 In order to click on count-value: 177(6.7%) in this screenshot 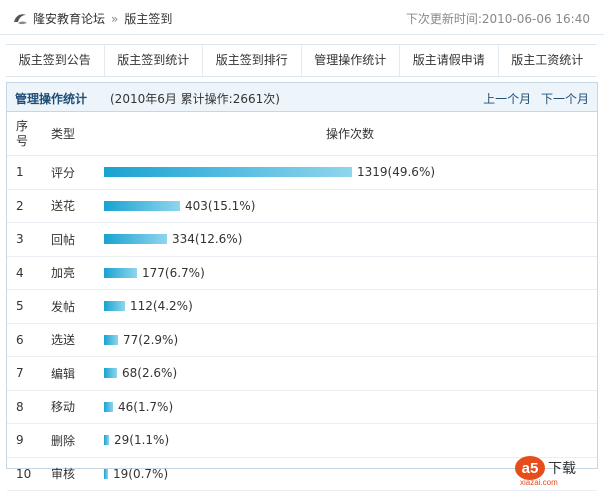, I will do `click(173, 272)`.